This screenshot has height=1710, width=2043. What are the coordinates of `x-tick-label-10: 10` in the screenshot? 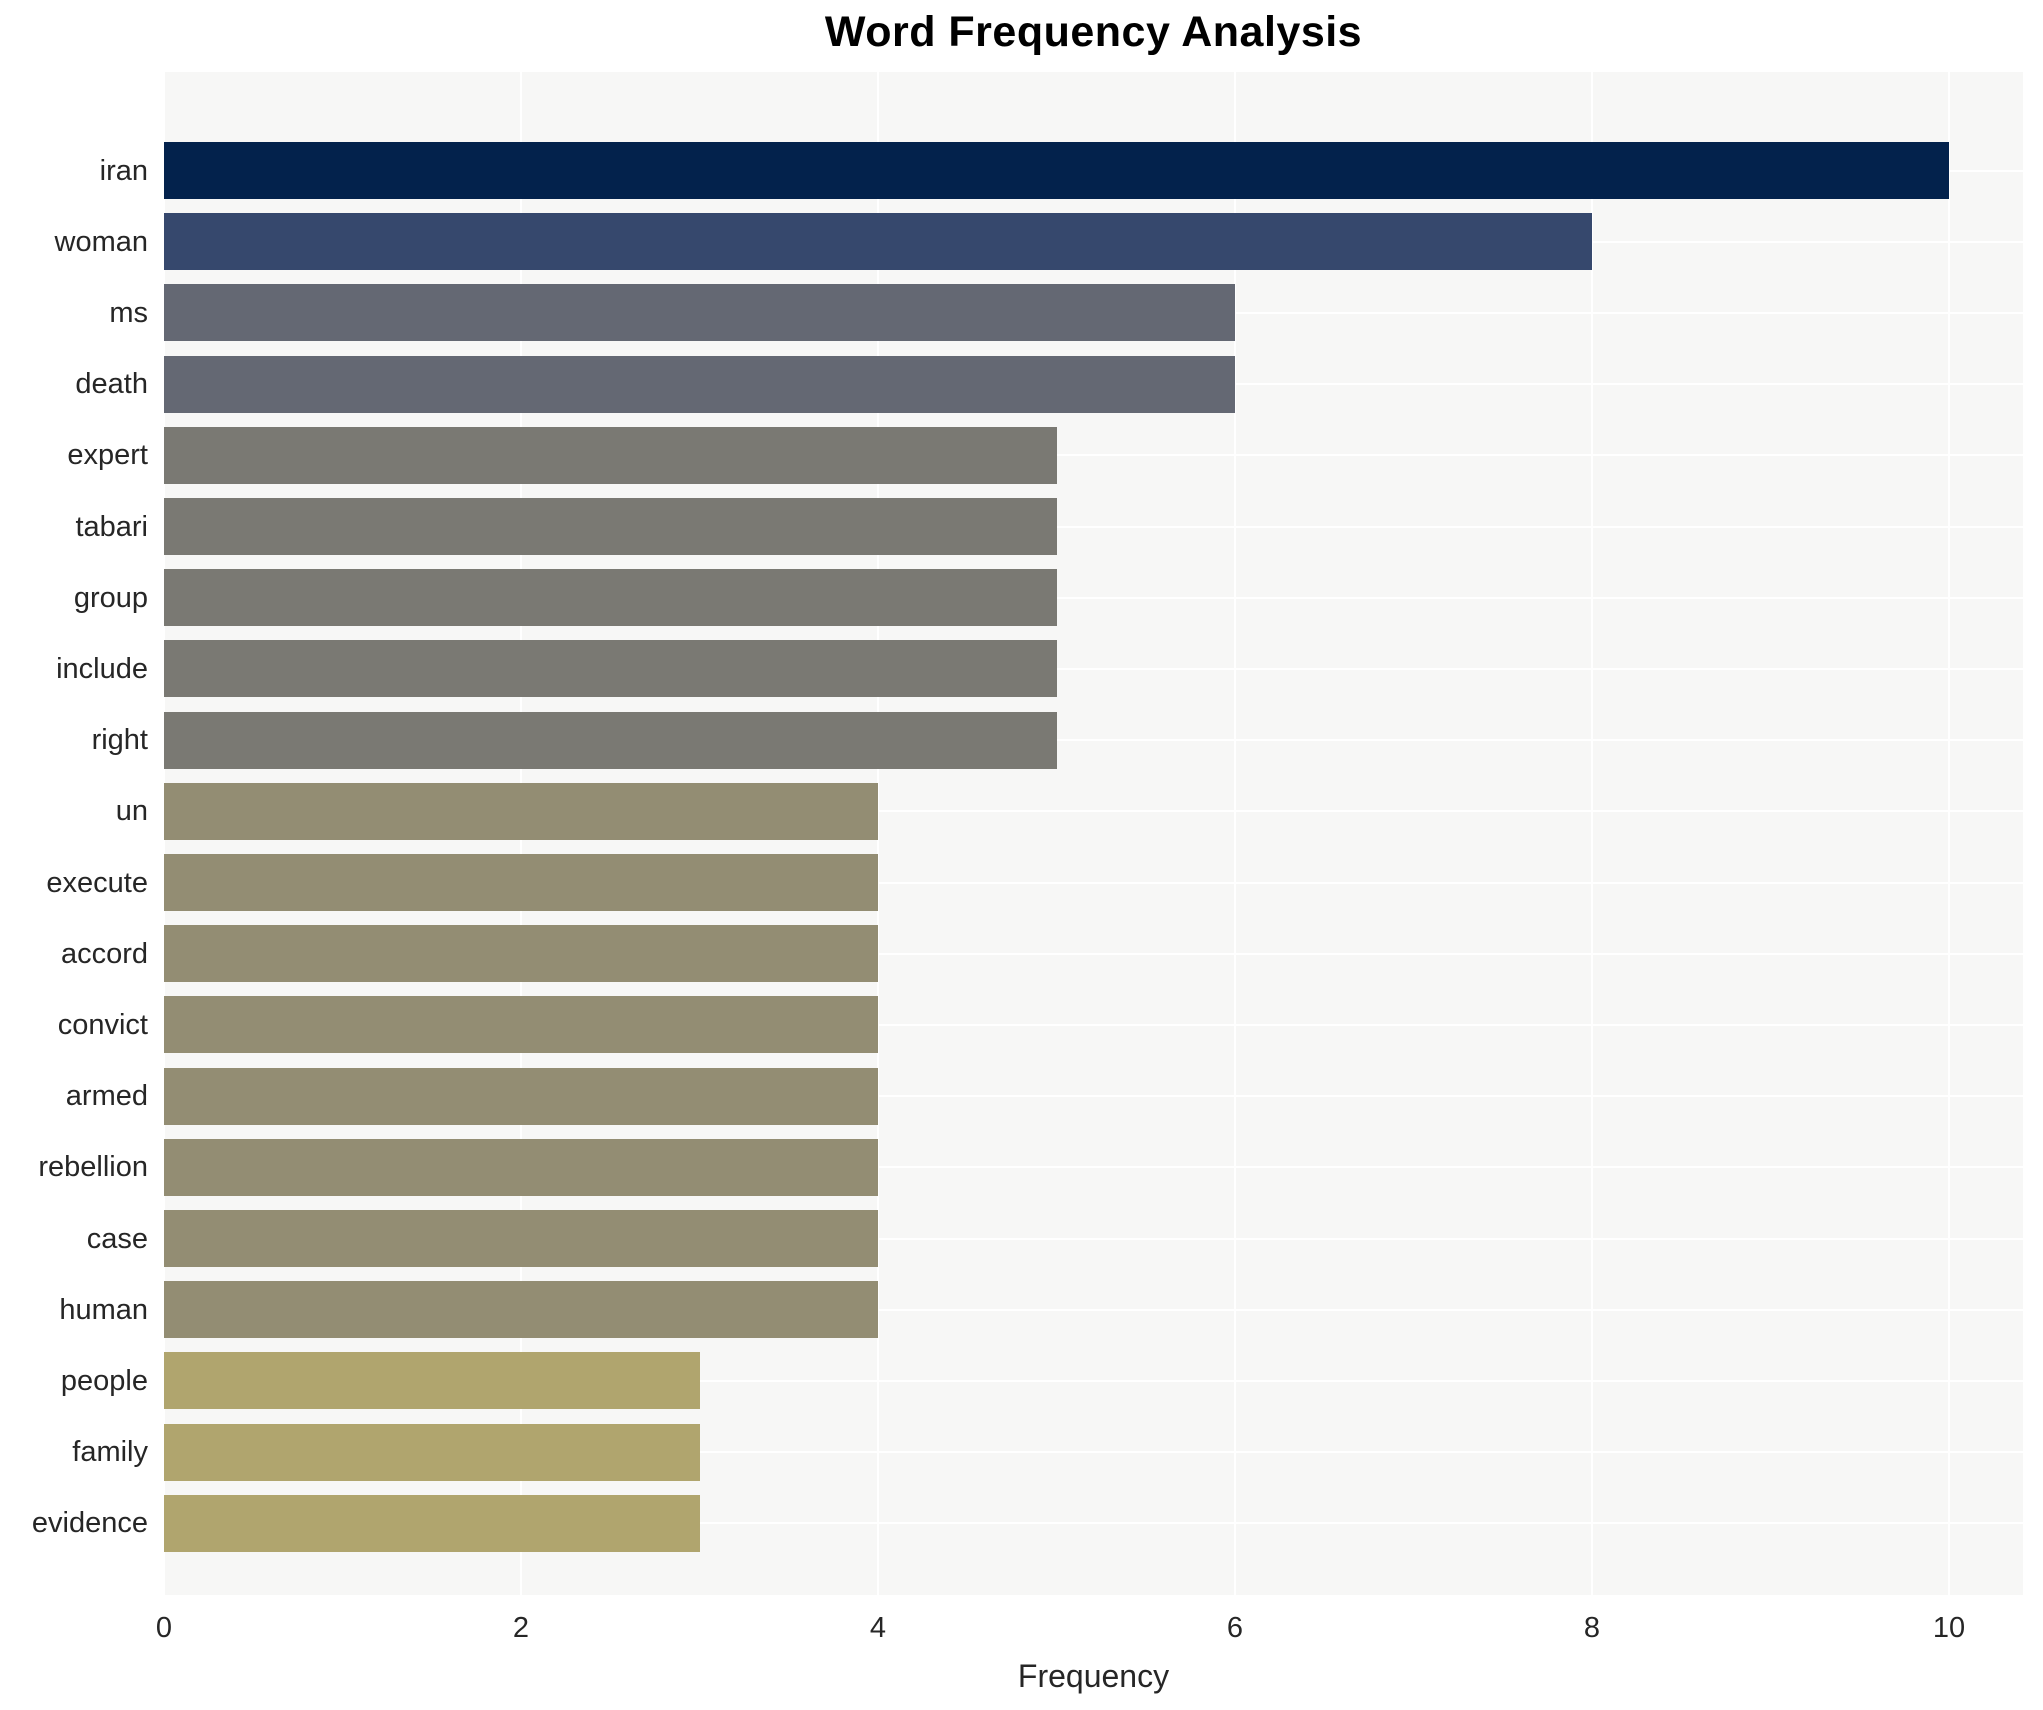 It's located at (1949, 1628).